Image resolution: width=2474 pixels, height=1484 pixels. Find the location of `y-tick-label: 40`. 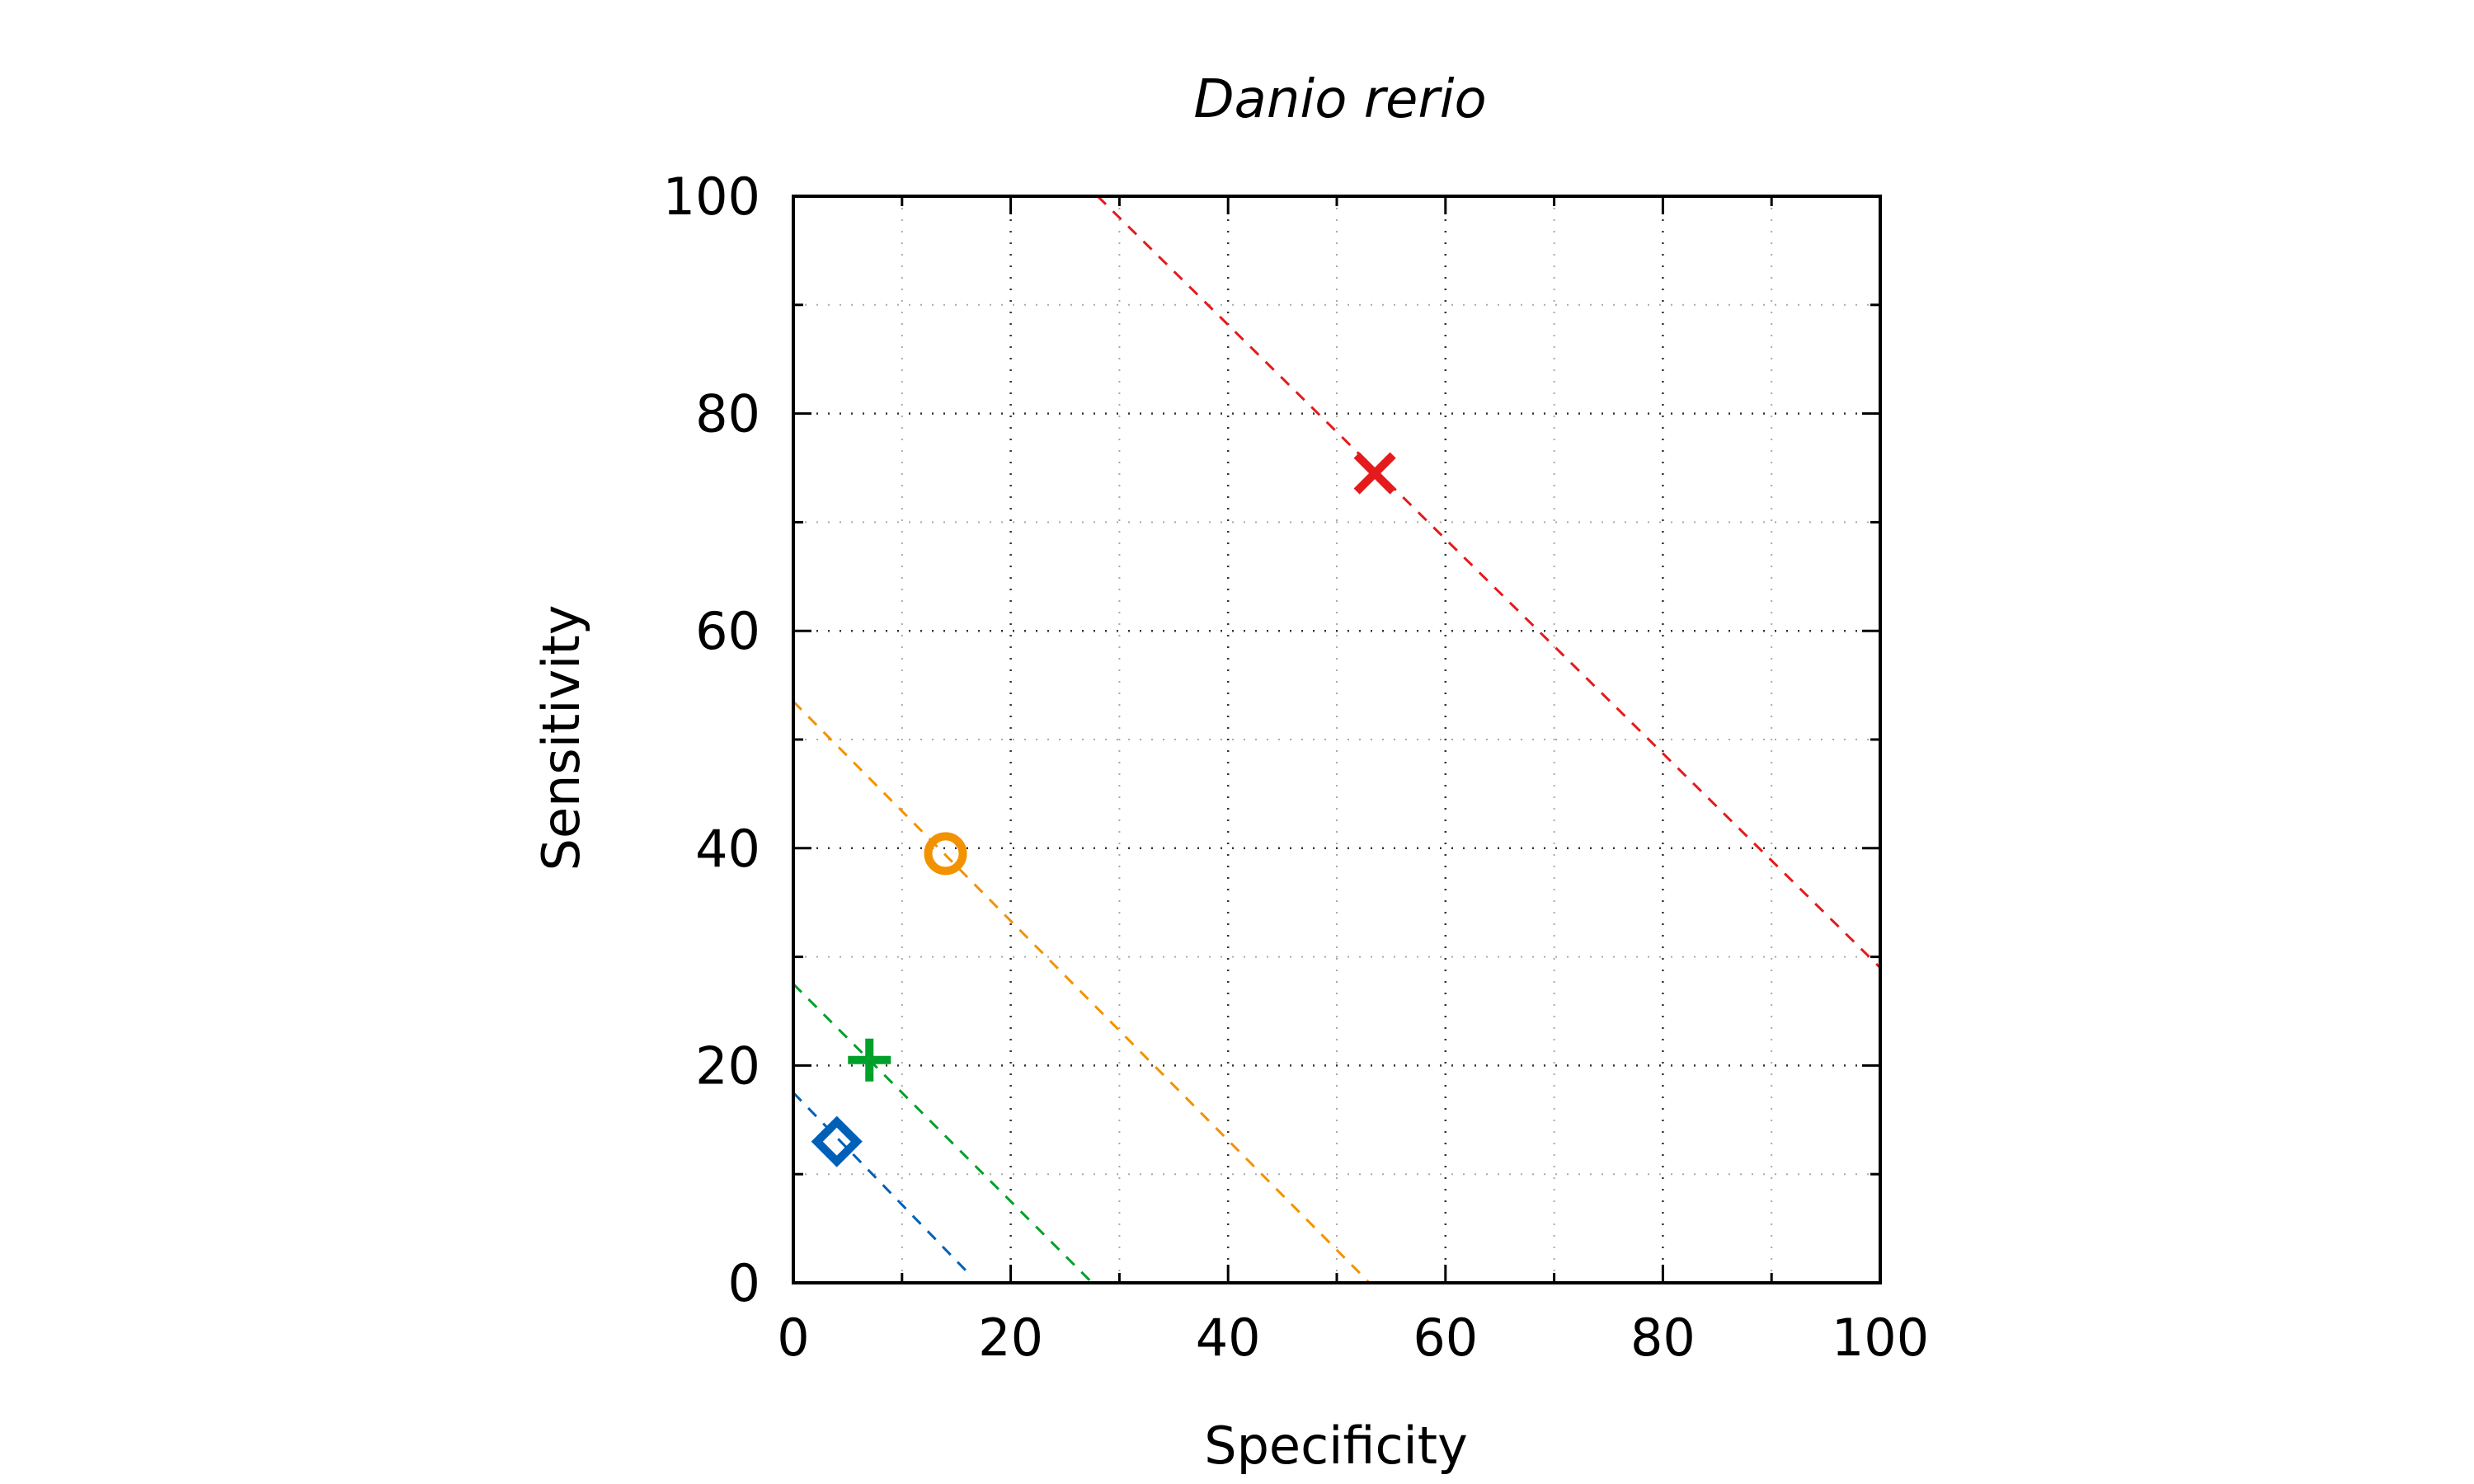

y-tick-label: 40 is located at coordinates (727, 849).